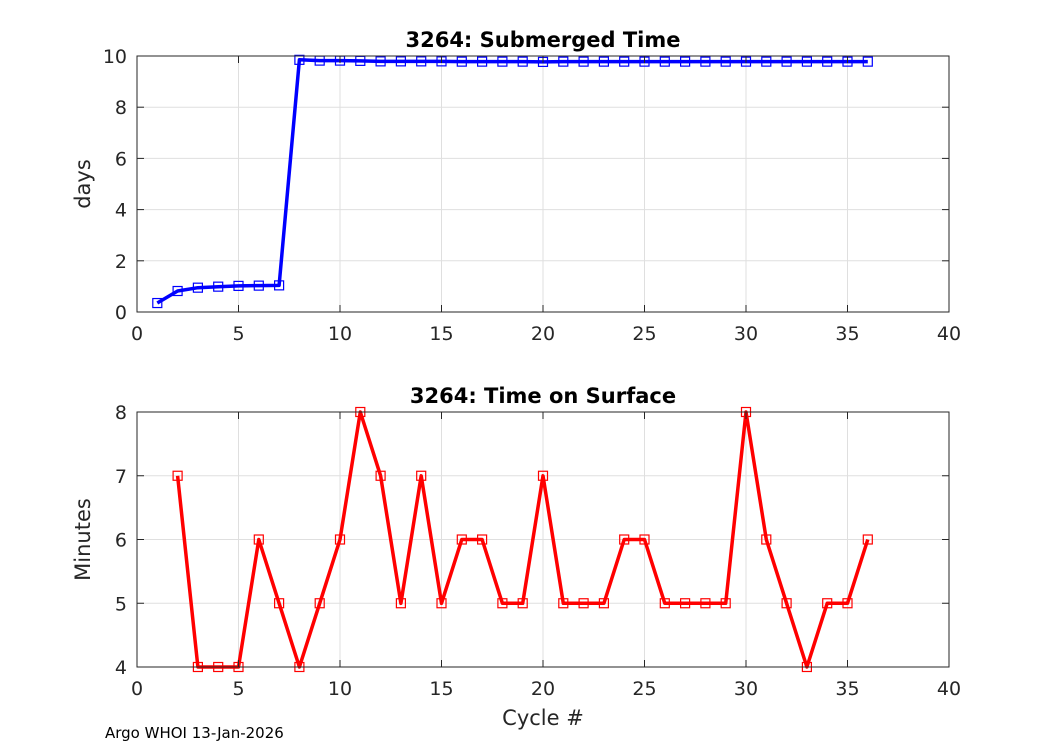 The image size is (1050, 750). I want to click on y-tick-label: 0, so click(121, 313).